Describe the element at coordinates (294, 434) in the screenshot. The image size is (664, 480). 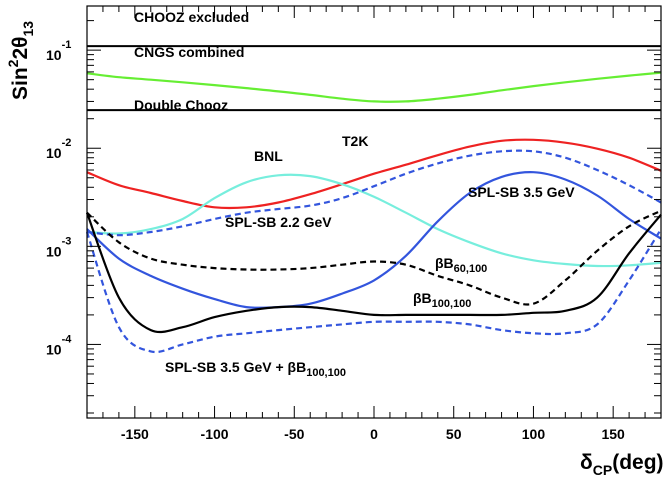
I see `x-tick-label: -50` at that location.